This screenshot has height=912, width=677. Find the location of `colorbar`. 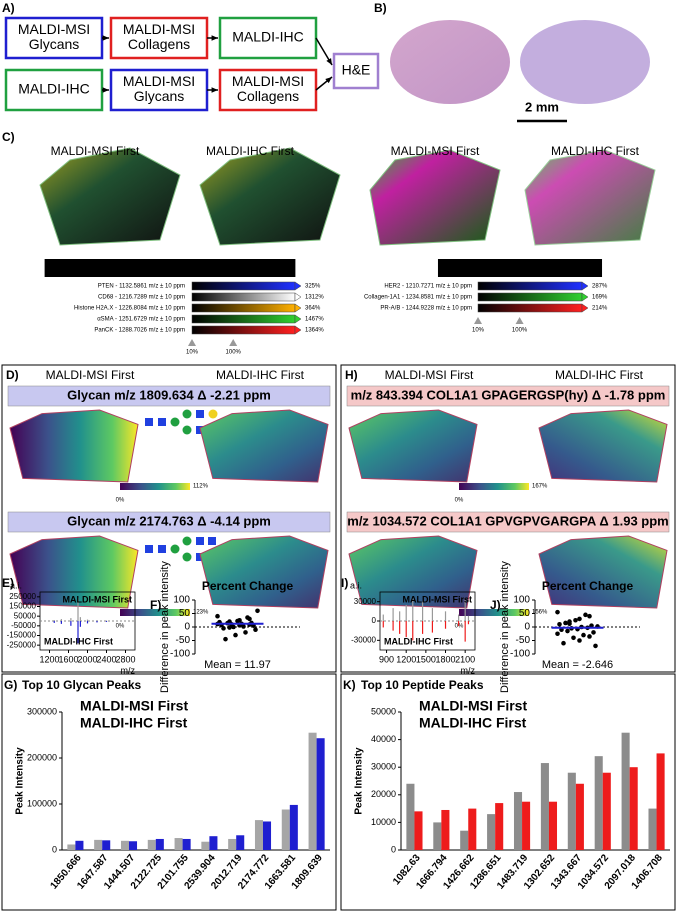

colorbar is located at coordinates (494, 612).